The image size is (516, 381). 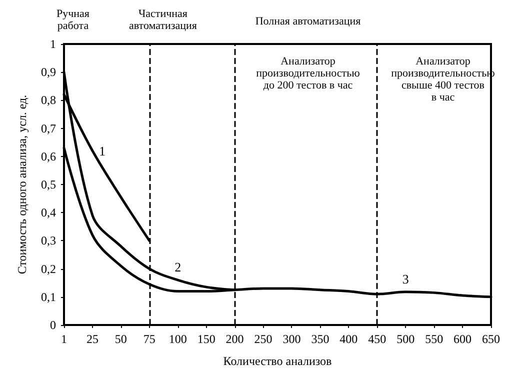 I want to click on y-tick-label: 0,6, so click(x=48, y=156).